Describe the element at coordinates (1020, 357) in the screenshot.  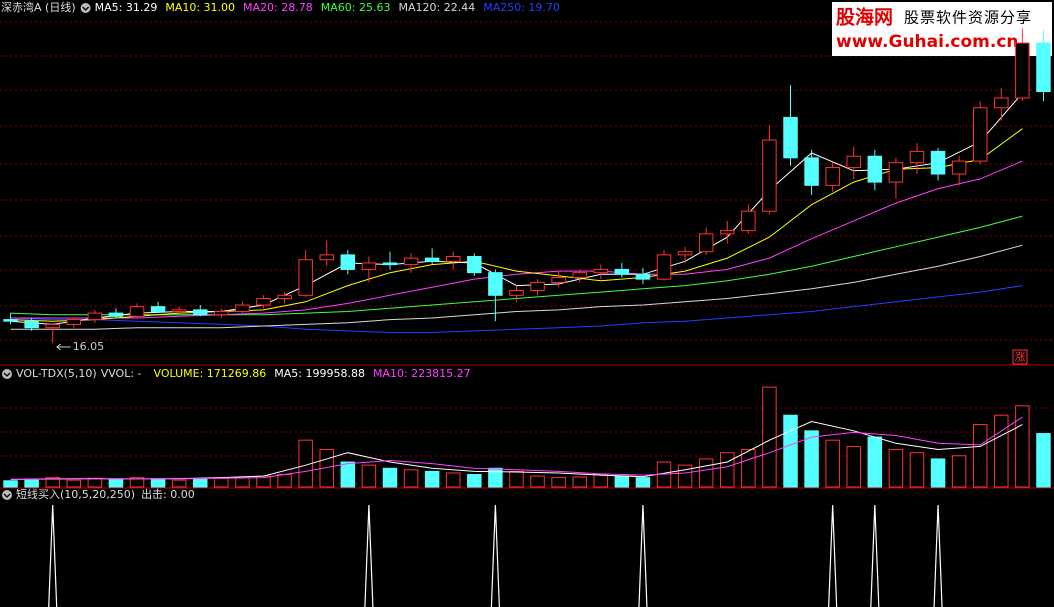
I see `badge: 涨` at that location.